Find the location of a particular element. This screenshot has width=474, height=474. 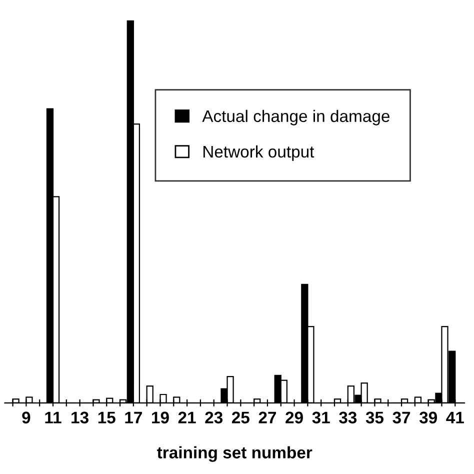

x-tick-label: 11 is located at coordinates (53, 418).